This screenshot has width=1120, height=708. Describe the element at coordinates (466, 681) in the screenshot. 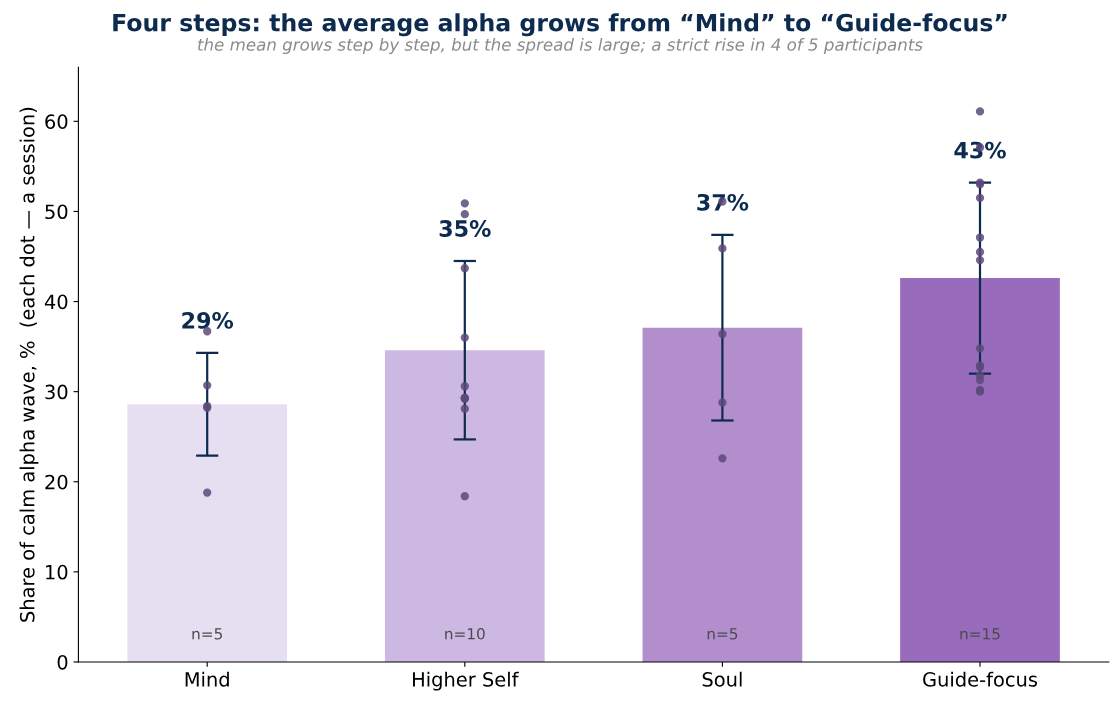

I see `x-tick-label: Higher Self` at that location.